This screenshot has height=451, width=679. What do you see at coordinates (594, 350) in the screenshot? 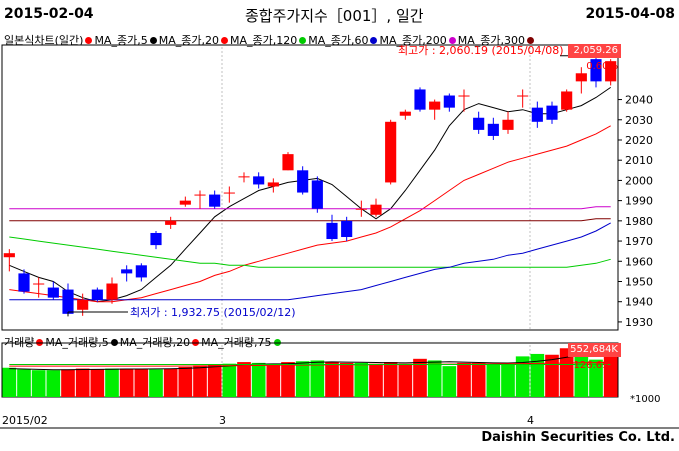
I see `current-volume-badge: 552,684K` at bounding box center [594, 350].